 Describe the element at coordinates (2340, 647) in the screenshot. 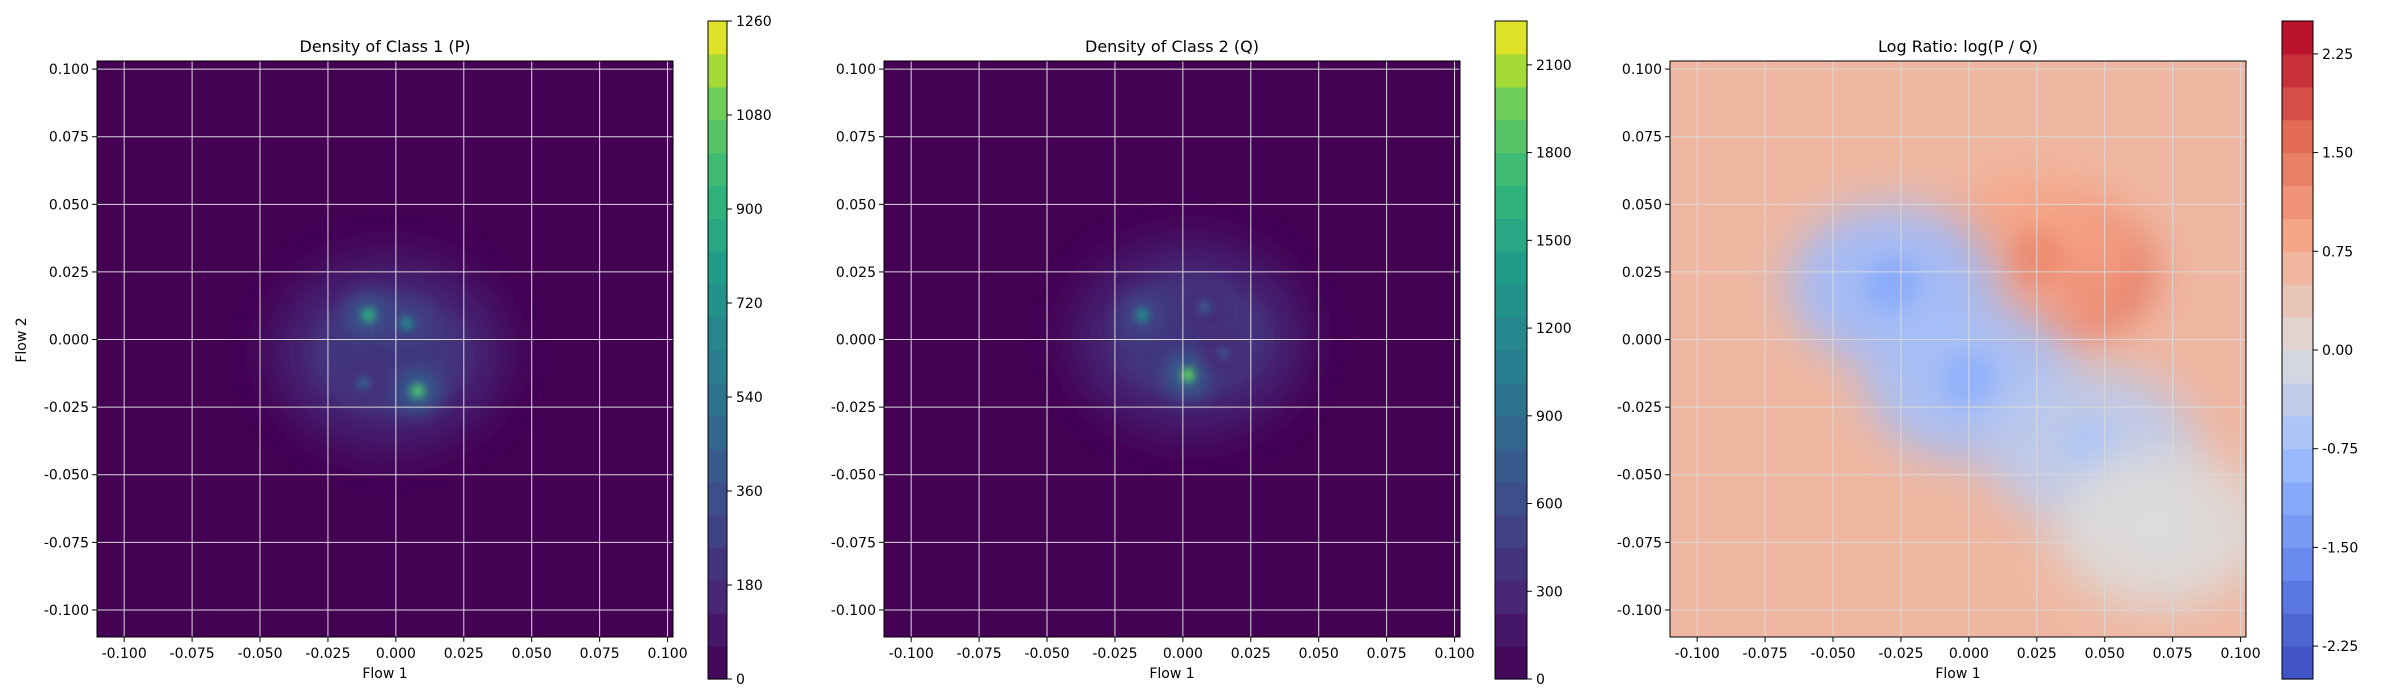

I see `colorbar-tick-label: -2.25` at that location.